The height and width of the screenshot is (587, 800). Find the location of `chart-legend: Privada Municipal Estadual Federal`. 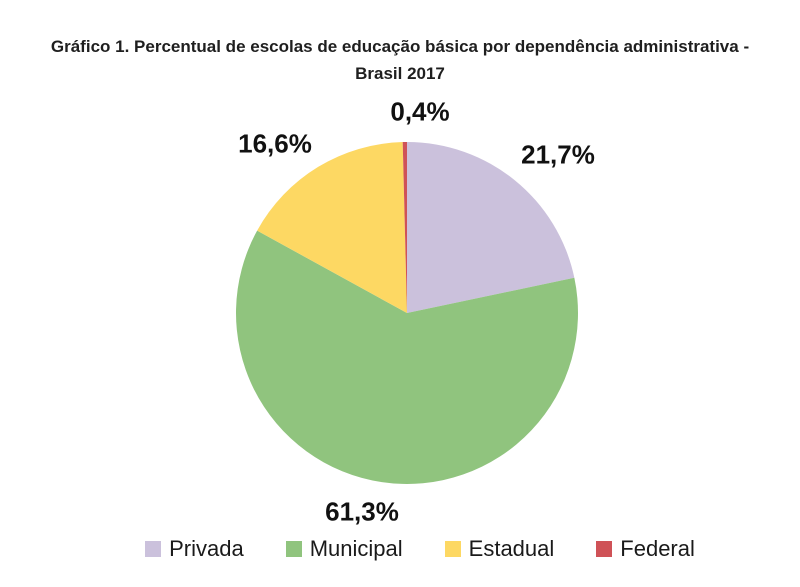

chart-legend: Privada Municipal Estadual Federal is located at coordinates (410, 549).